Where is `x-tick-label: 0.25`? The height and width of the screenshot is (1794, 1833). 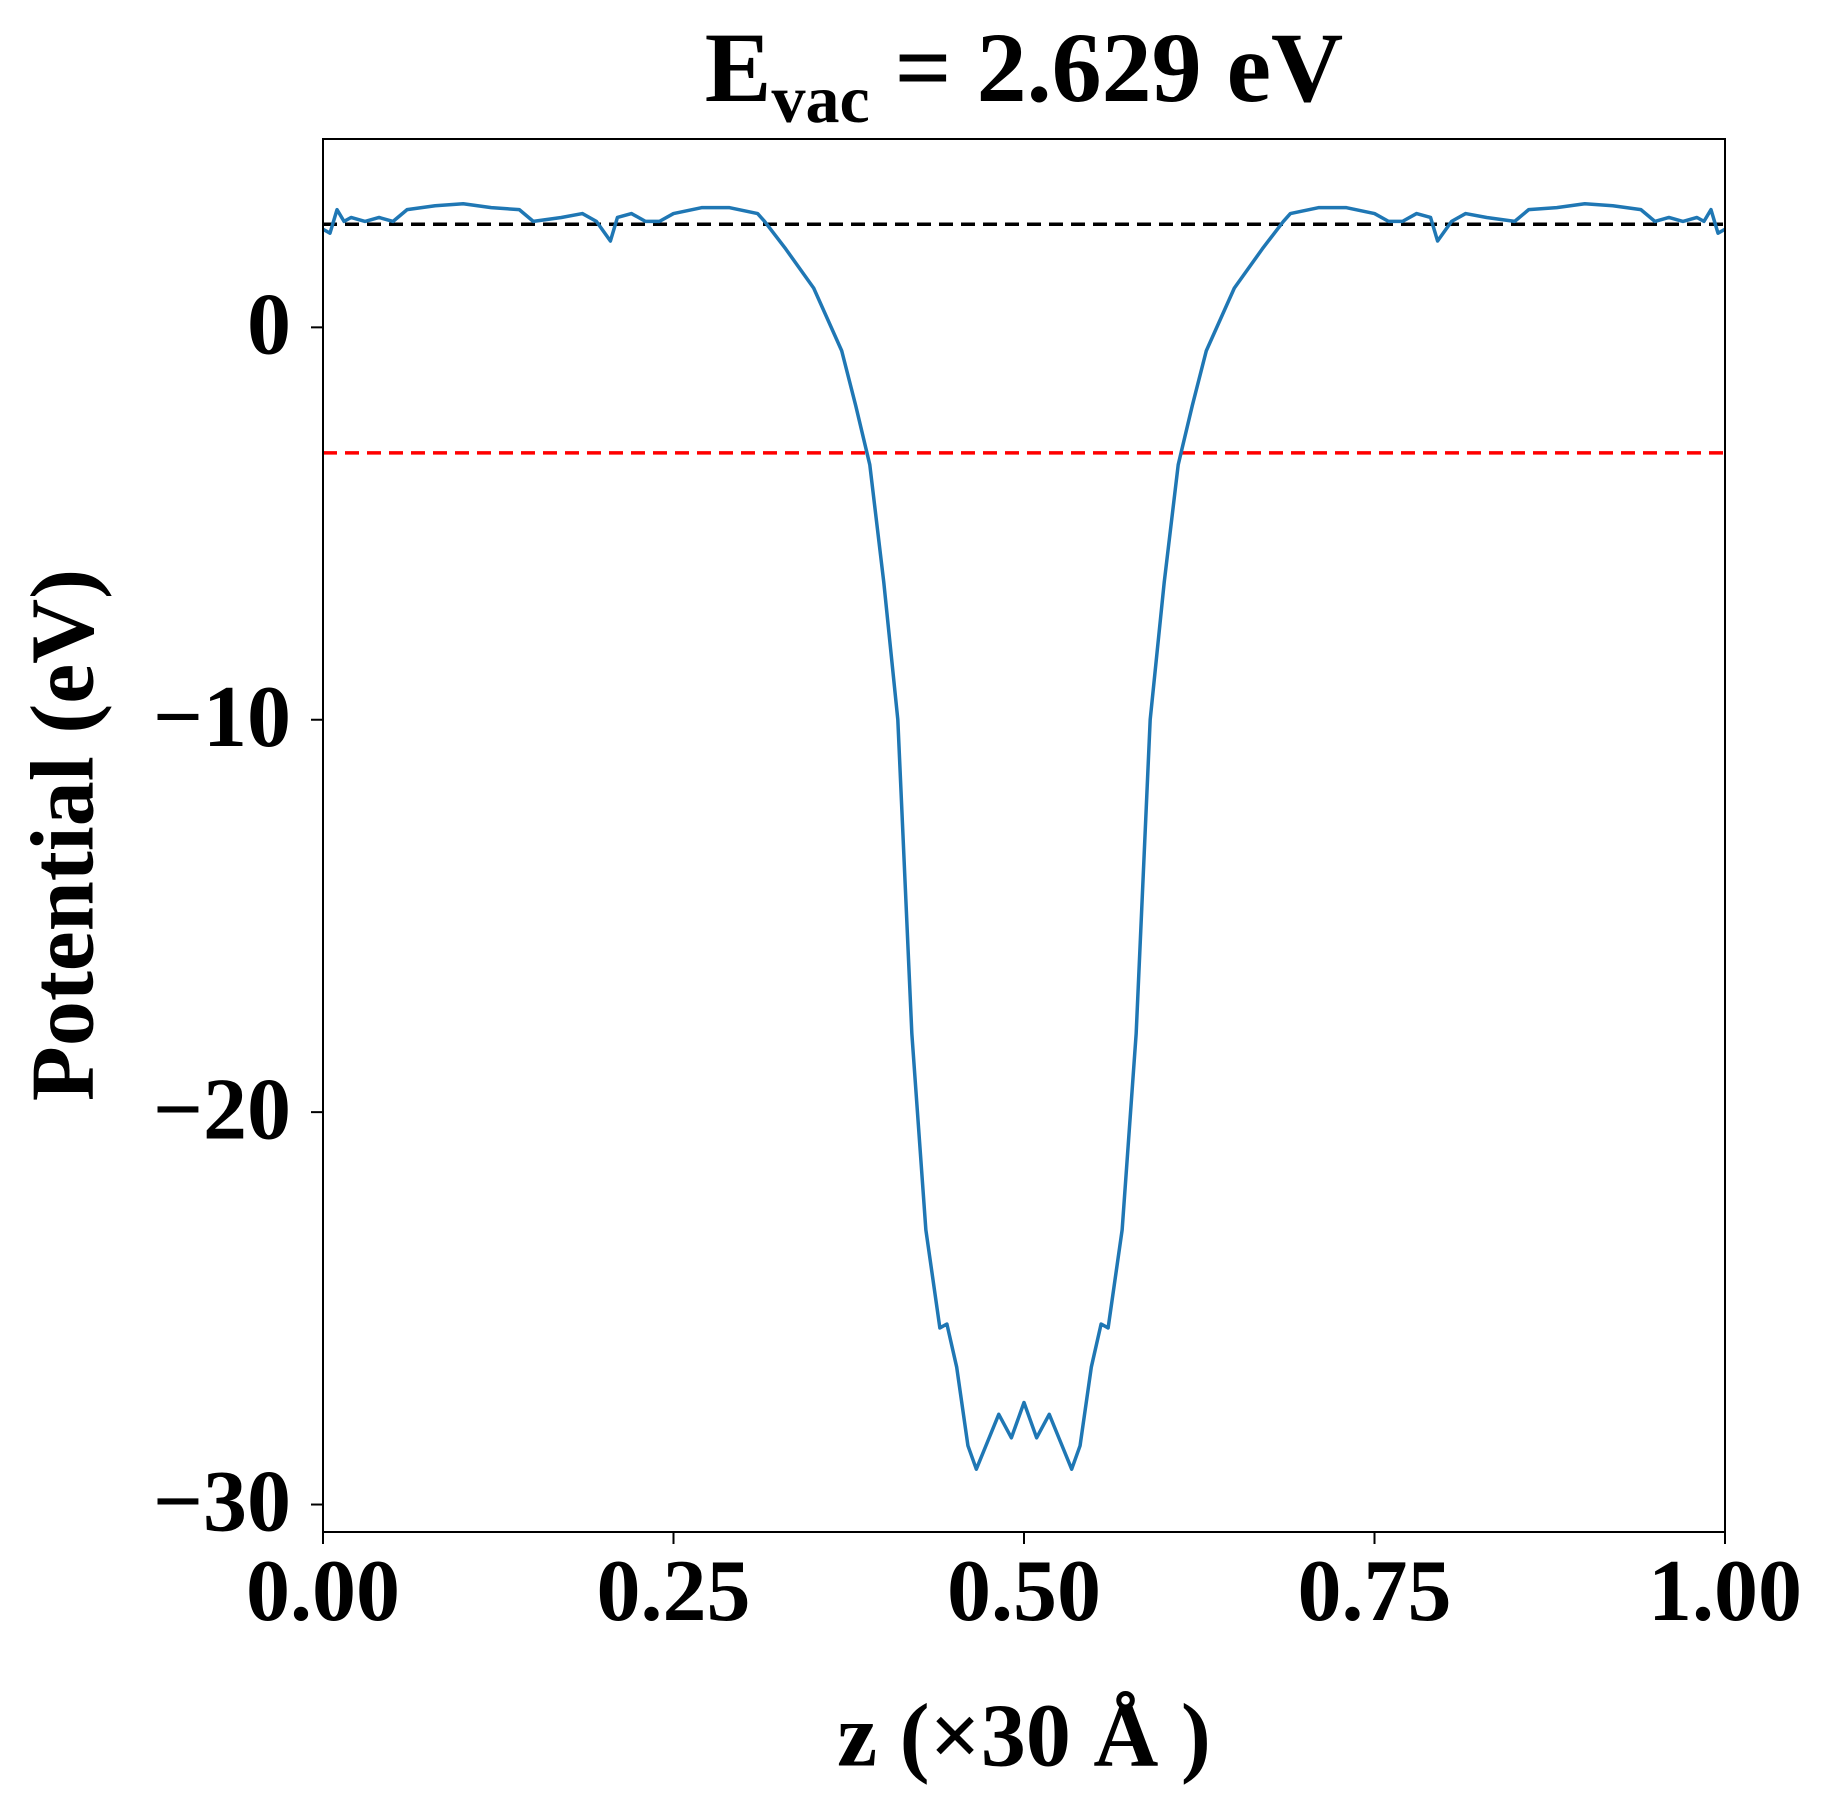 x-tick-label: 0.25 is located at coordinates (674, 1591).